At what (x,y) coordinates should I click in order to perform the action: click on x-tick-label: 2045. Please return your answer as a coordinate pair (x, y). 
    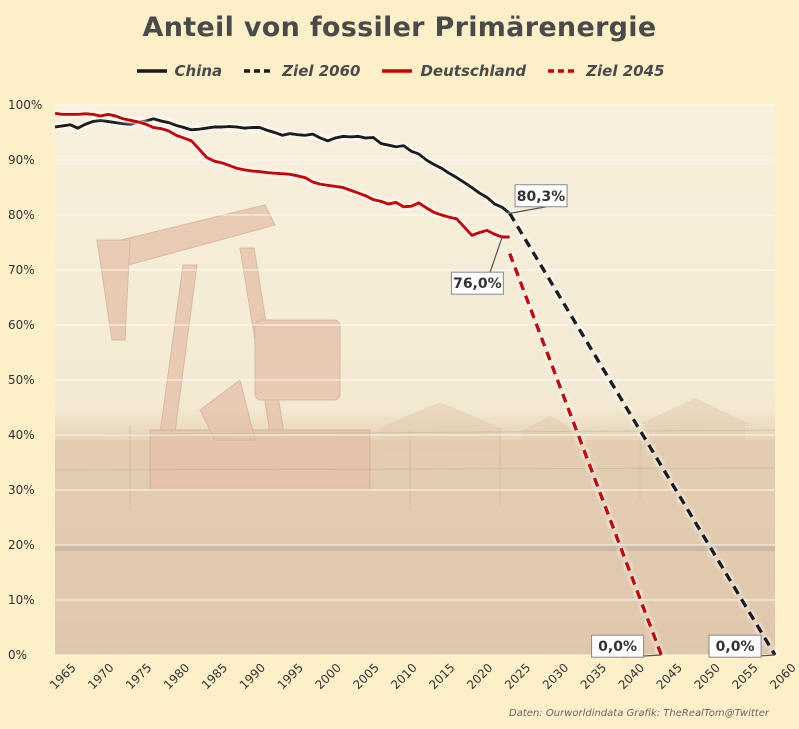
    Looking at the image, I should click on (669, 676).